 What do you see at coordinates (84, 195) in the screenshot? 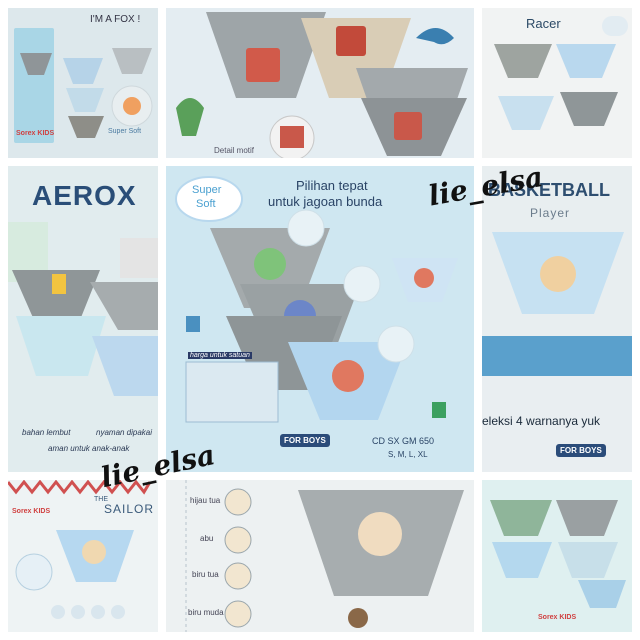
I see `aerox-title: AEROX` at bounding box center [84, 195].